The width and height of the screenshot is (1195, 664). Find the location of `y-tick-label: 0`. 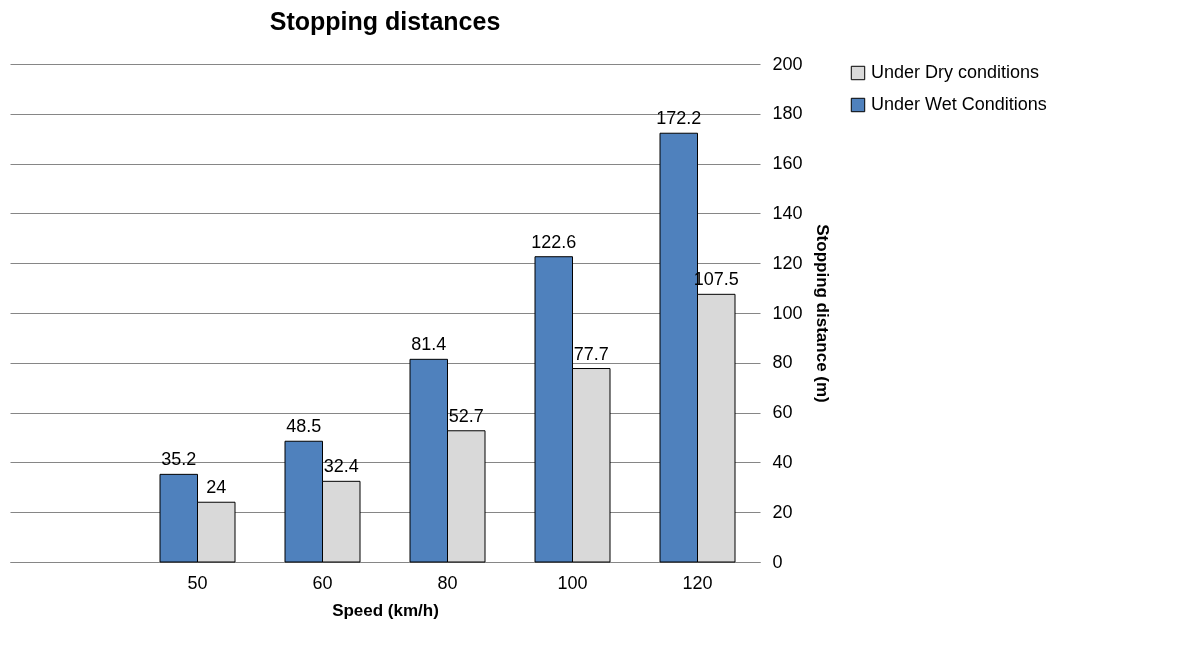

y-tick-label: 0 is located at coordinates (777, 561).